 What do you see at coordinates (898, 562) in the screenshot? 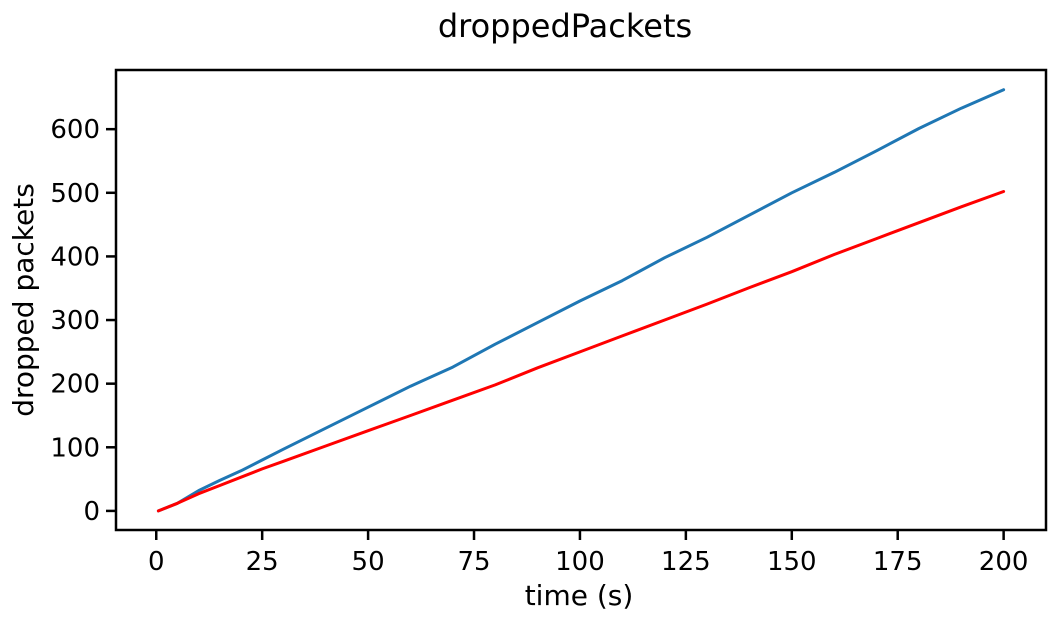
I see `x-tick-label: 175` at bounding box center [898, 562].